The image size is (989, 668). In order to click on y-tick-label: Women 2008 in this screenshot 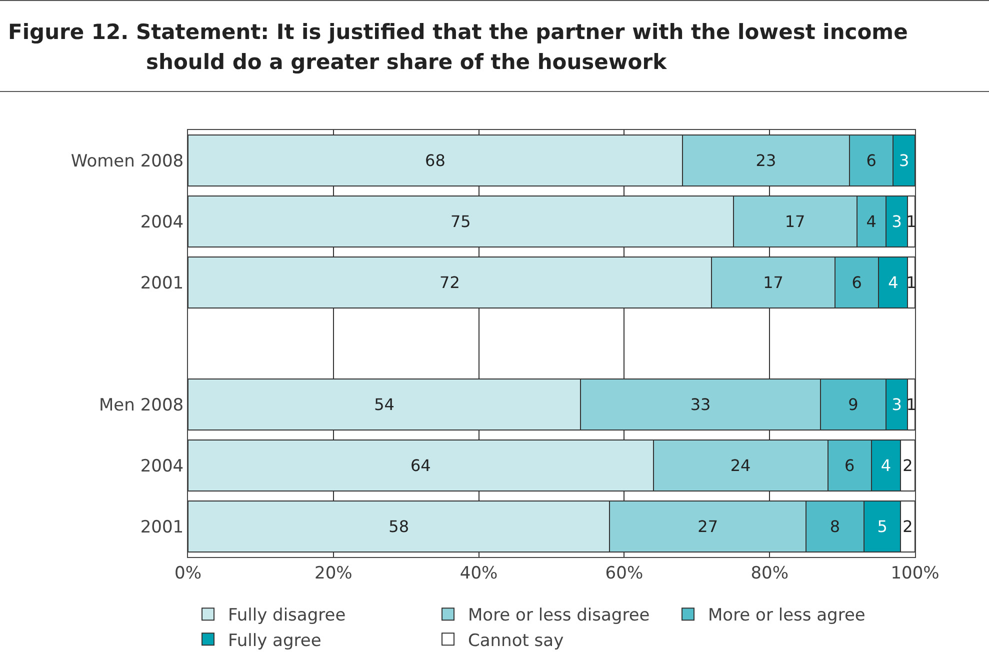, I will do `click(127, 161)`.